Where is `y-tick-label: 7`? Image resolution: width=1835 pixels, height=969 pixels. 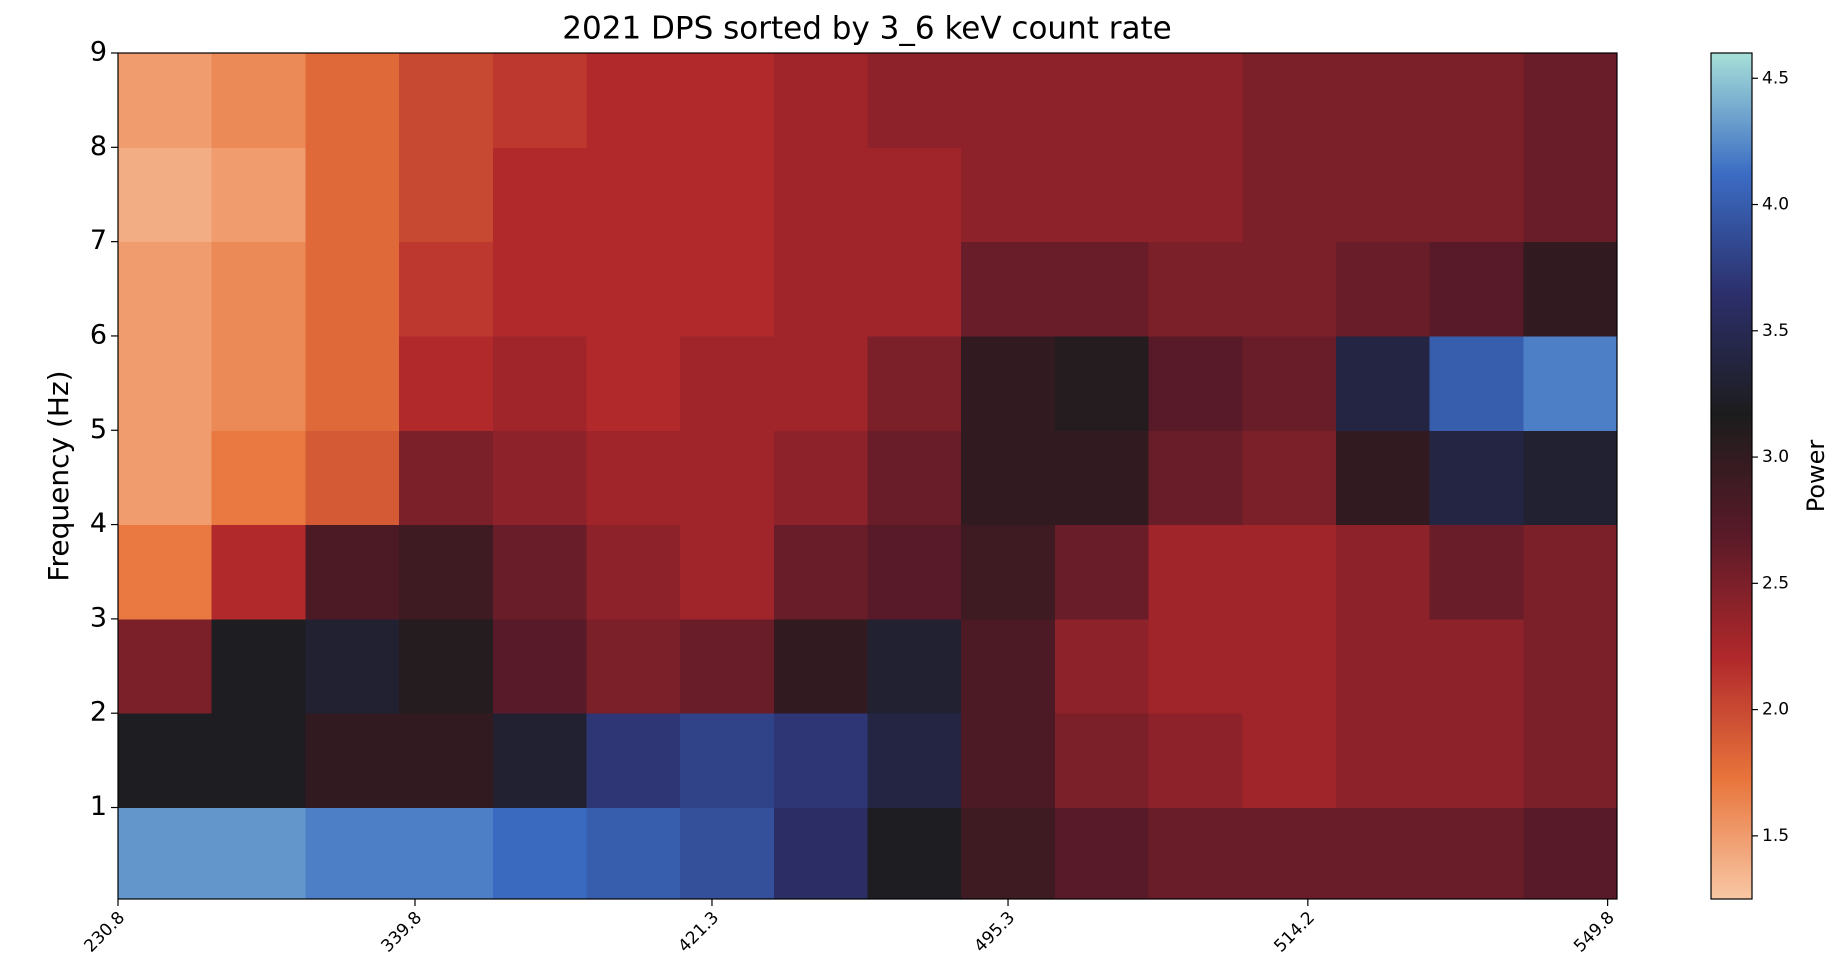 y-tick-label: 7 is located at coordinates (98, 240).